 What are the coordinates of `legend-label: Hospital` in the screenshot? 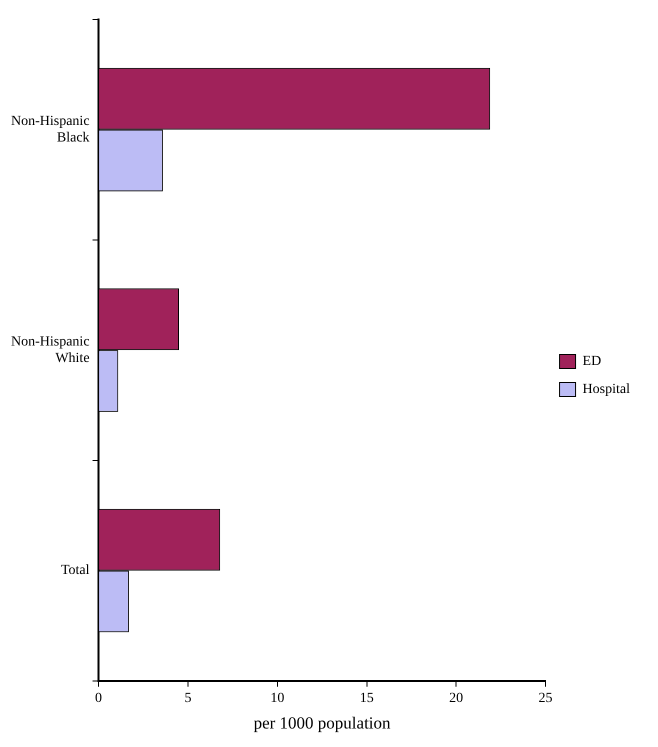 It's located at (606, 390).